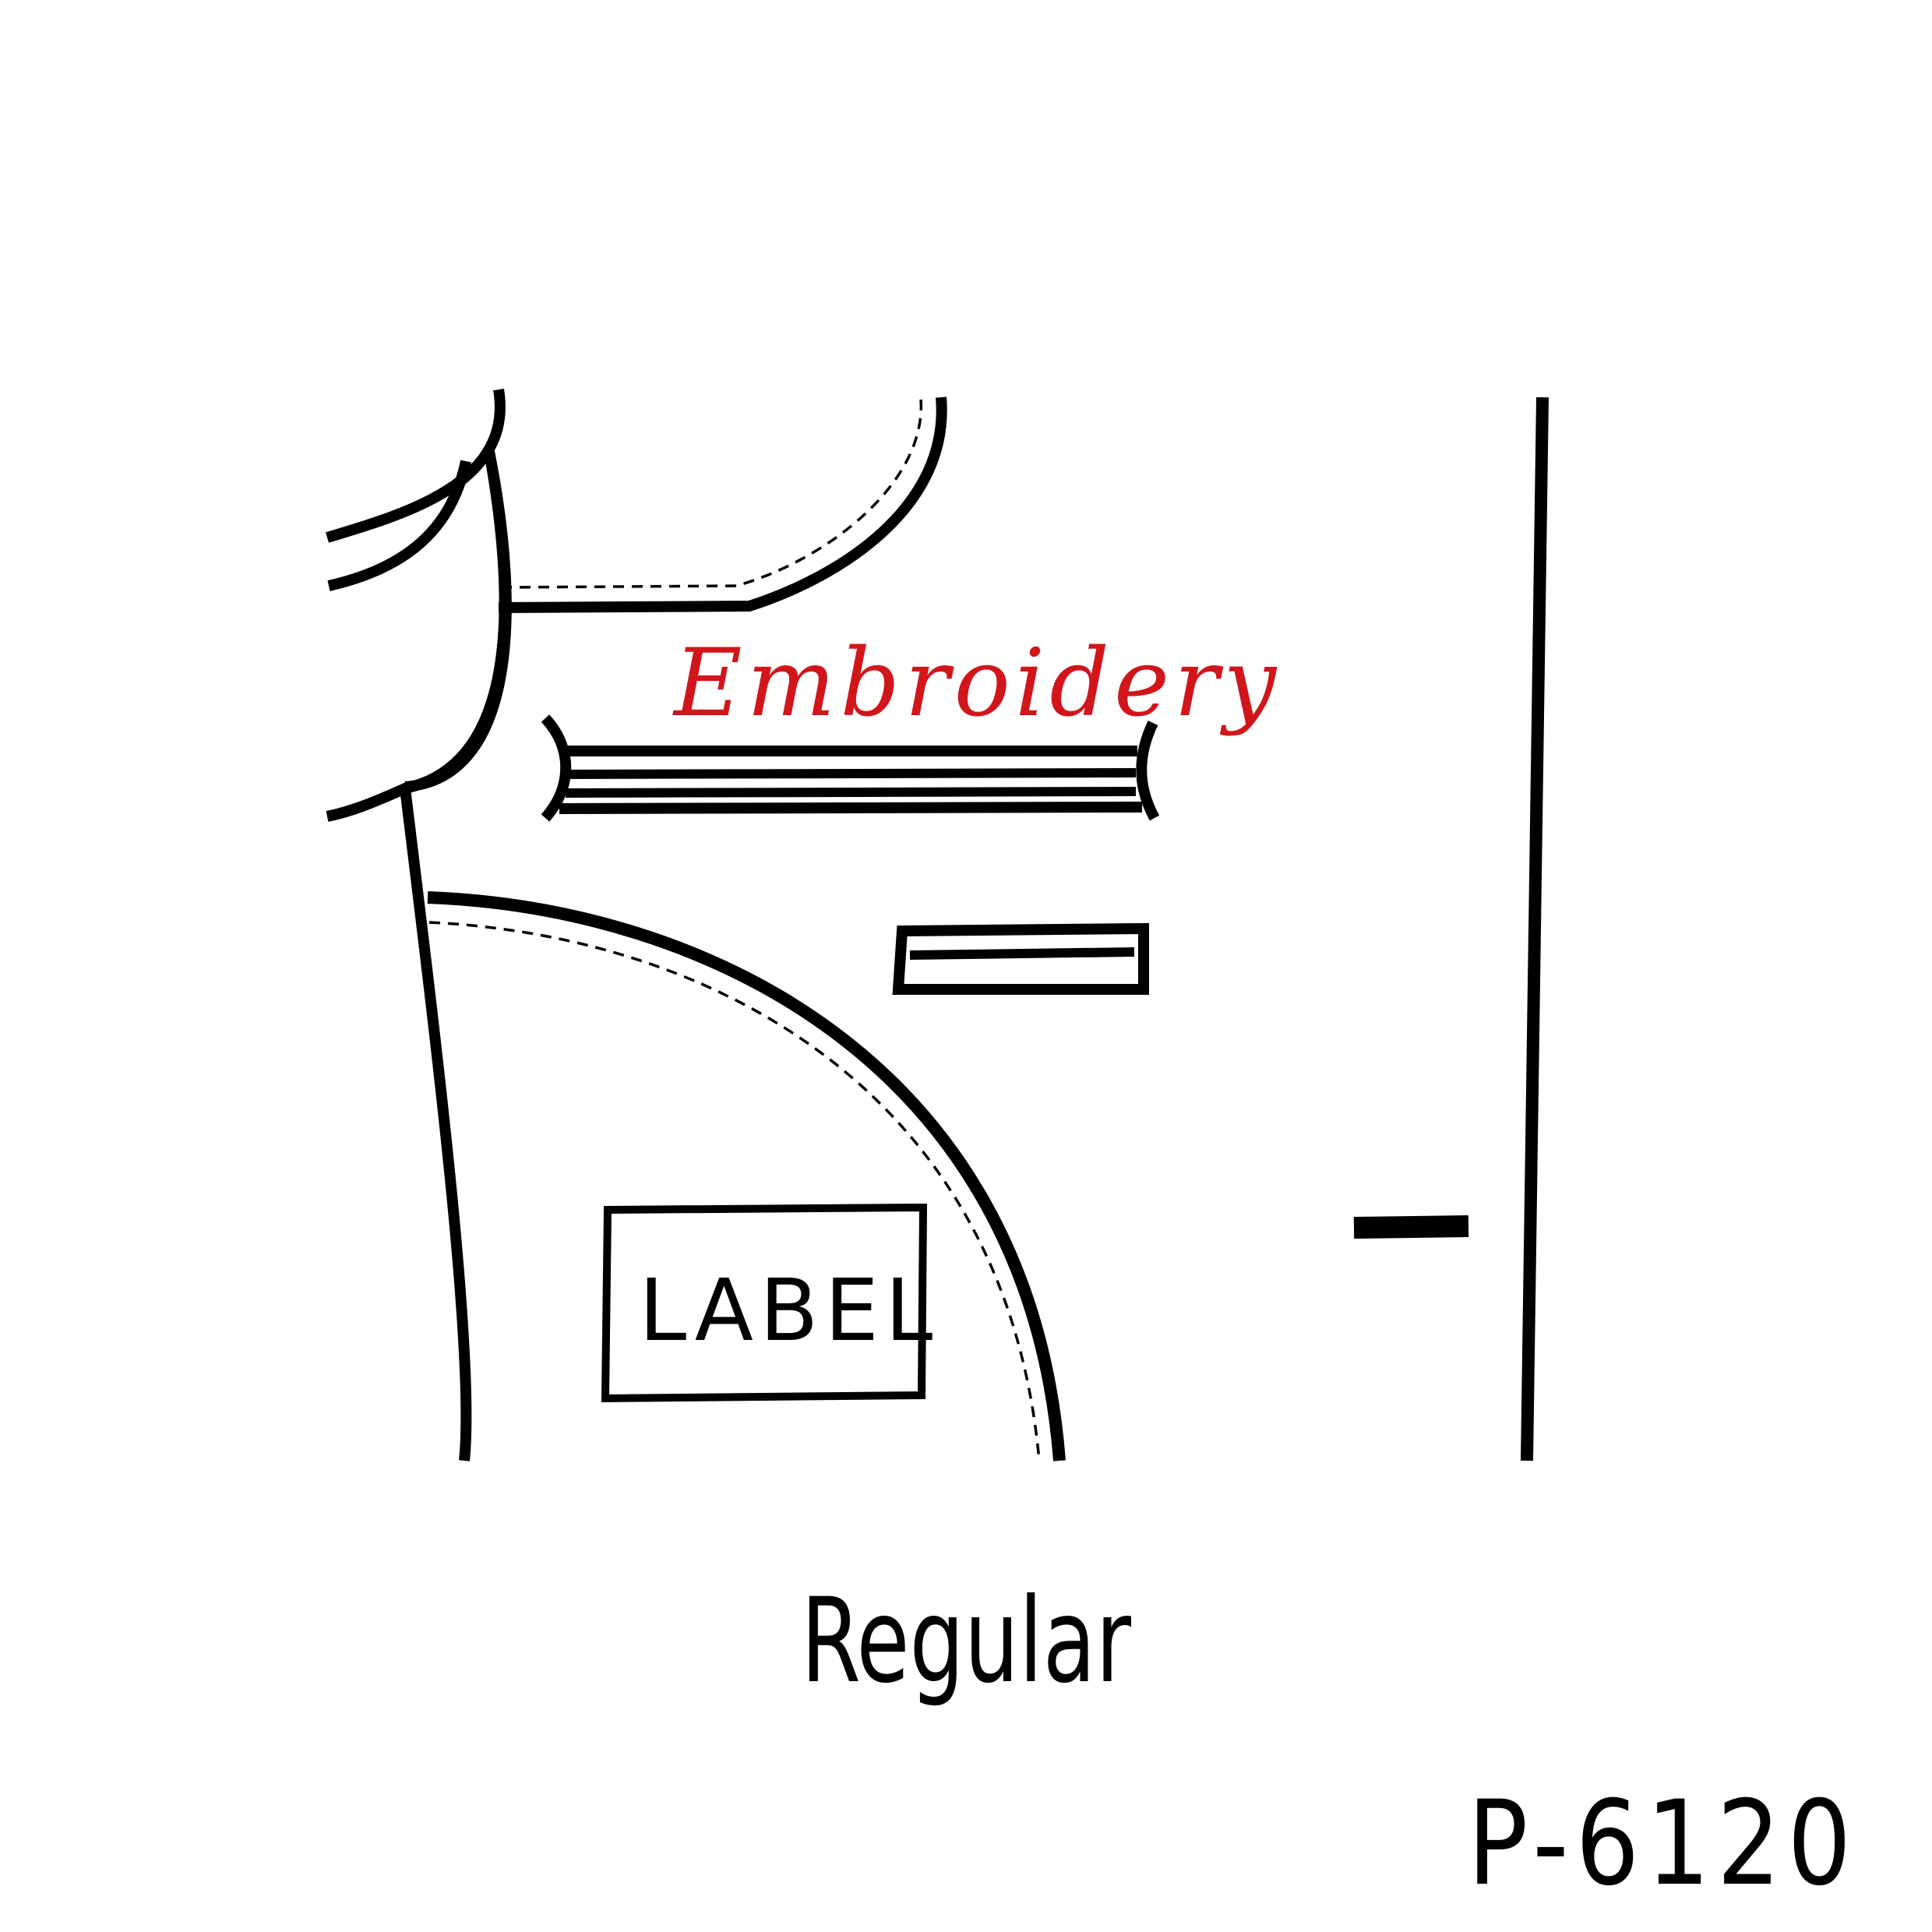 The image size is (1932, 1932). Describe the element at coordinates (852, 774) in the screenshot. I see `pocket-welt-middle` at that location.